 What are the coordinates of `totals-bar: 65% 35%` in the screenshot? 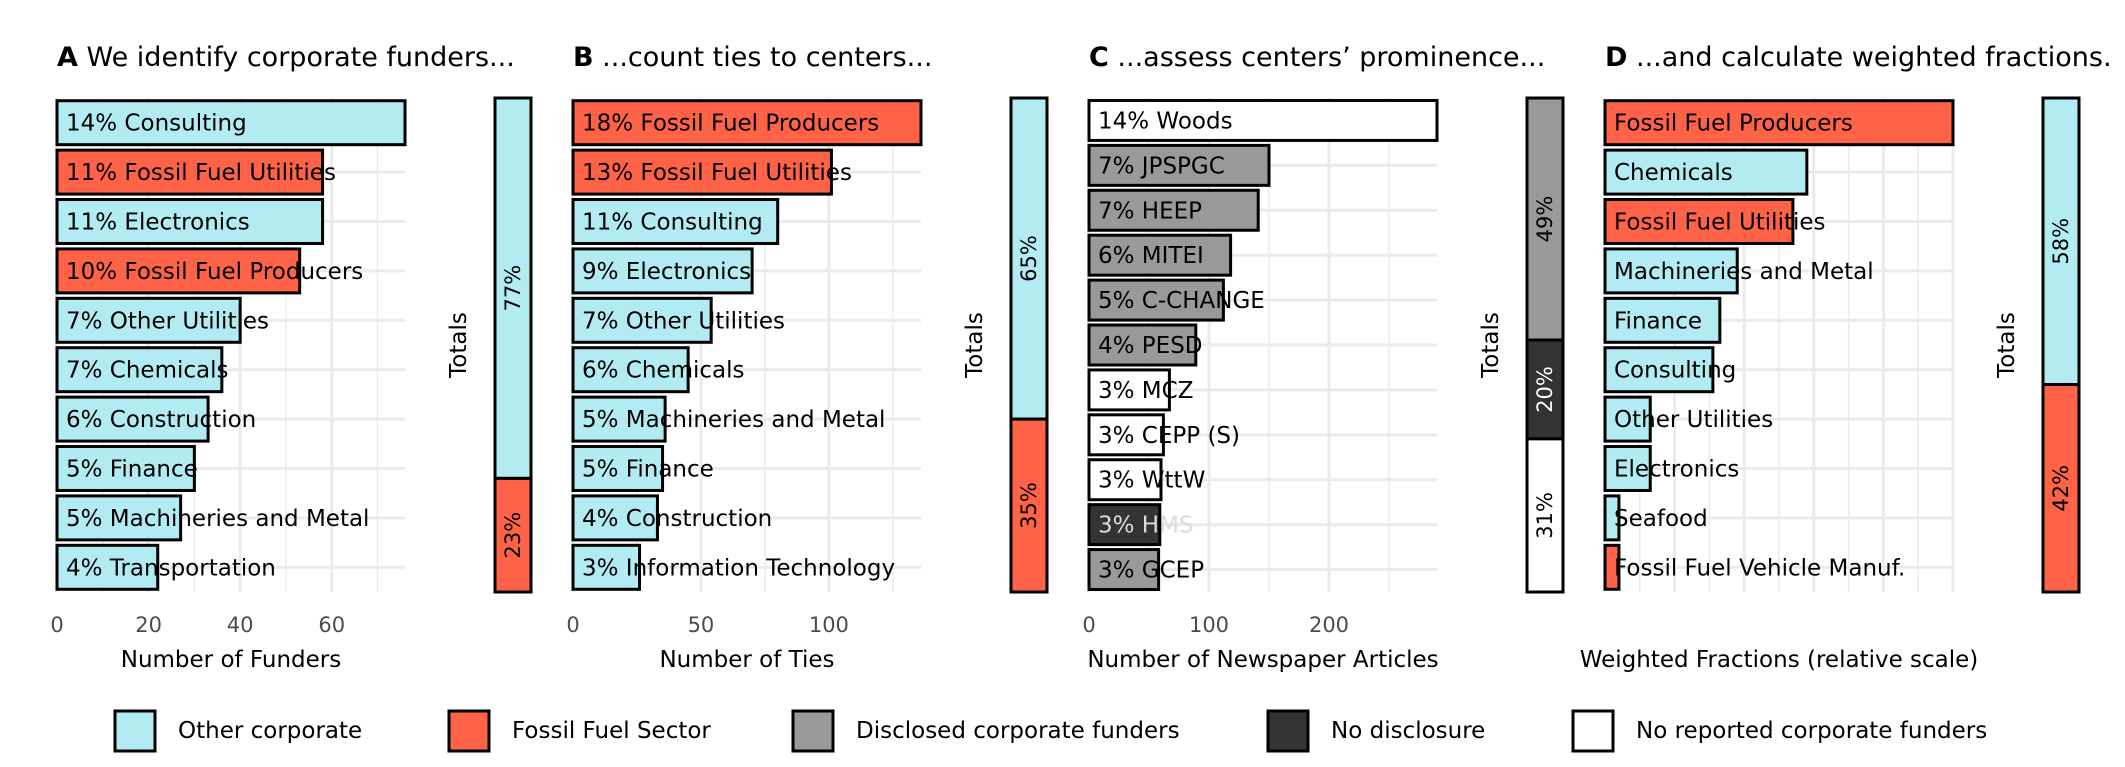 It's located at (1029, 345).